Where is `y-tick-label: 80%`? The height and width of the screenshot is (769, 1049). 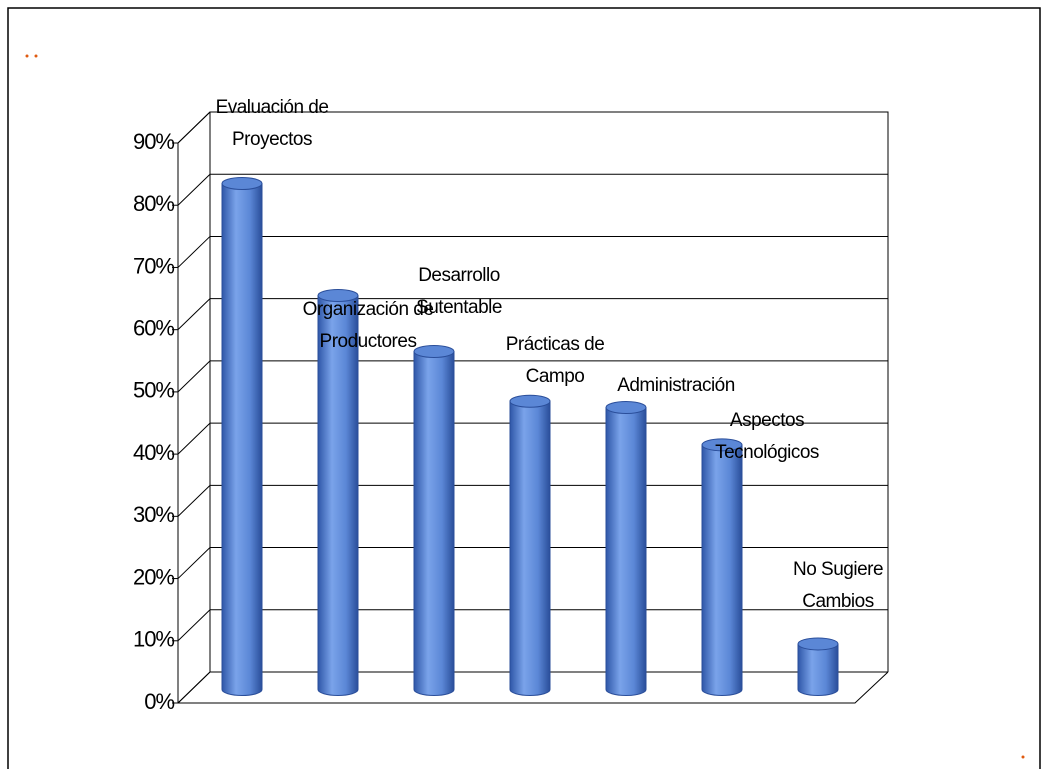
y-tick-label: 80% is located at coordinates (153, 203).